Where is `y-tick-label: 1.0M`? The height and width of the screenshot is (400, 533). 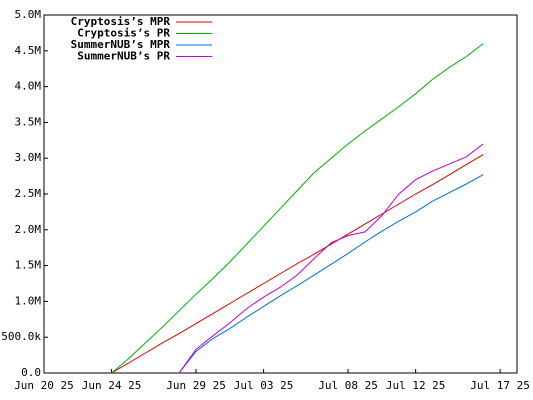 y-tick-label: 1.0M is located at coordinates (28, 300).